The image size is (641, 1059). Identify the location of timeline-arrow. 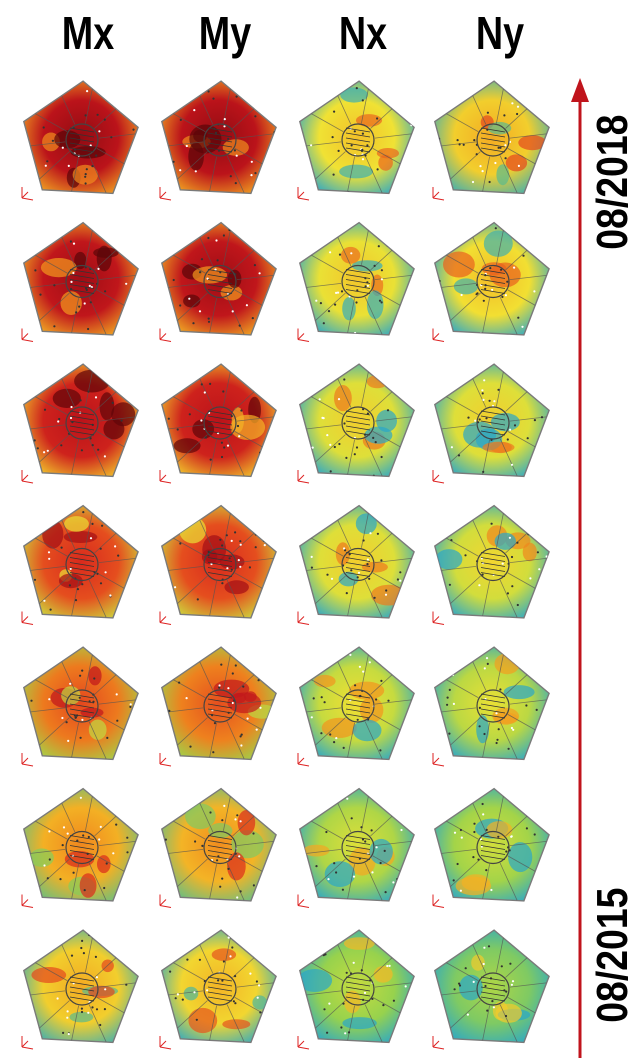
(580, 568).